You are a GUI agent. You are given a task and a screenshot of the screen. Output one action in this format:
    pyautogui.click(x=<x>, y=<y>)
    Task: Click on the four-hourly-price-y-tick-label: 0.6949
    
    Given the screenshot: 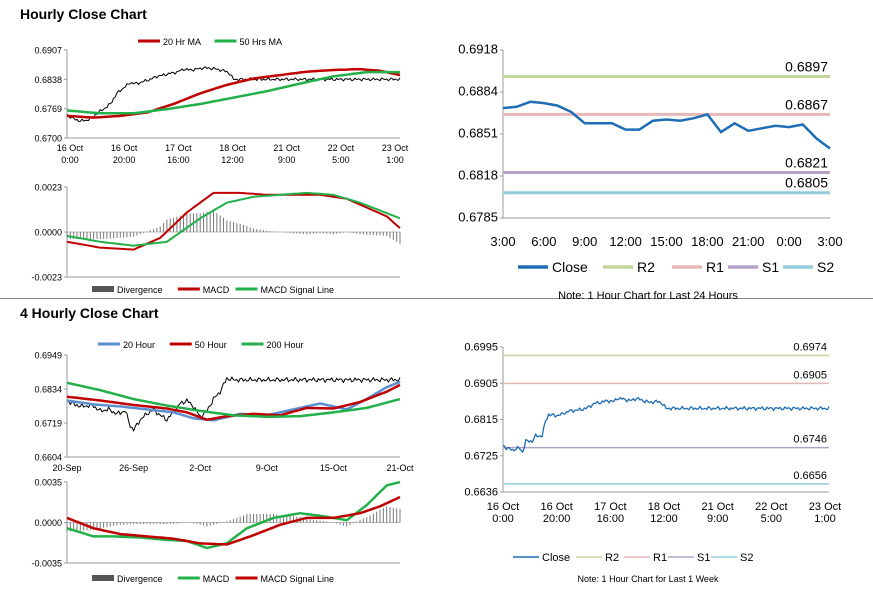 What is the action you would take?
    pyautogui.click(x=48, y=356)
    